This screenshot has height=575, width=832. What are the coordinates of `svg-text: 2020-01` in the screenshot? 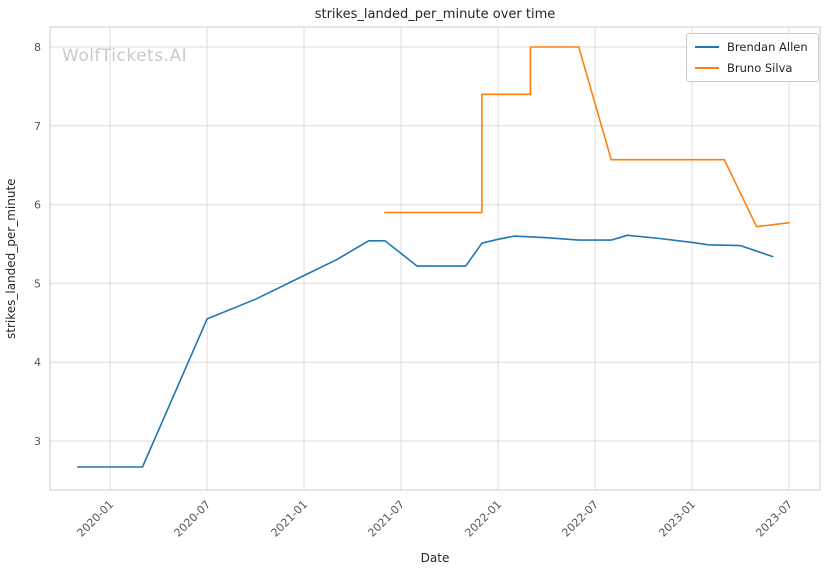 It's located at (96, 519).